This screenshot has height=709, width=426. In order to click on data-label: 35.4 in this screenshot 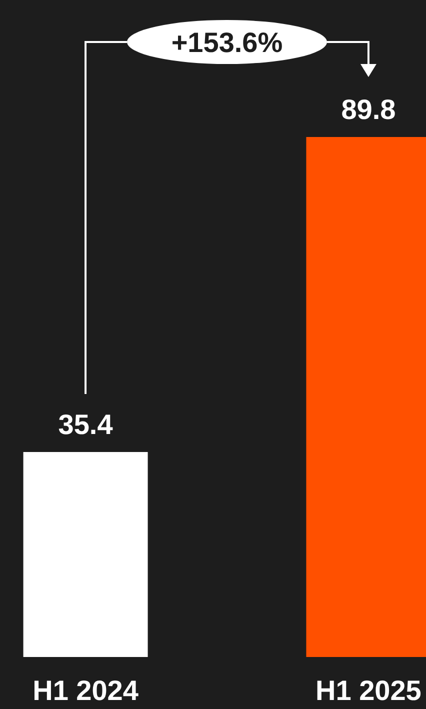, I will do `click(86, 424)`.